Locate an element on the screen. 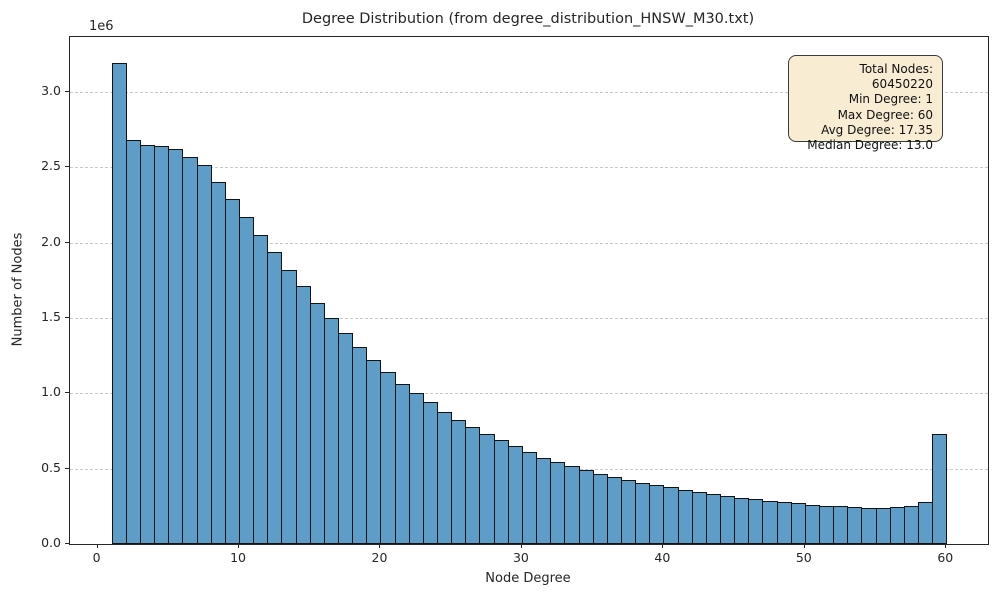 The image size is (1000, 600). y-tick-label: 2.0 is located at coordinates (51, 241).